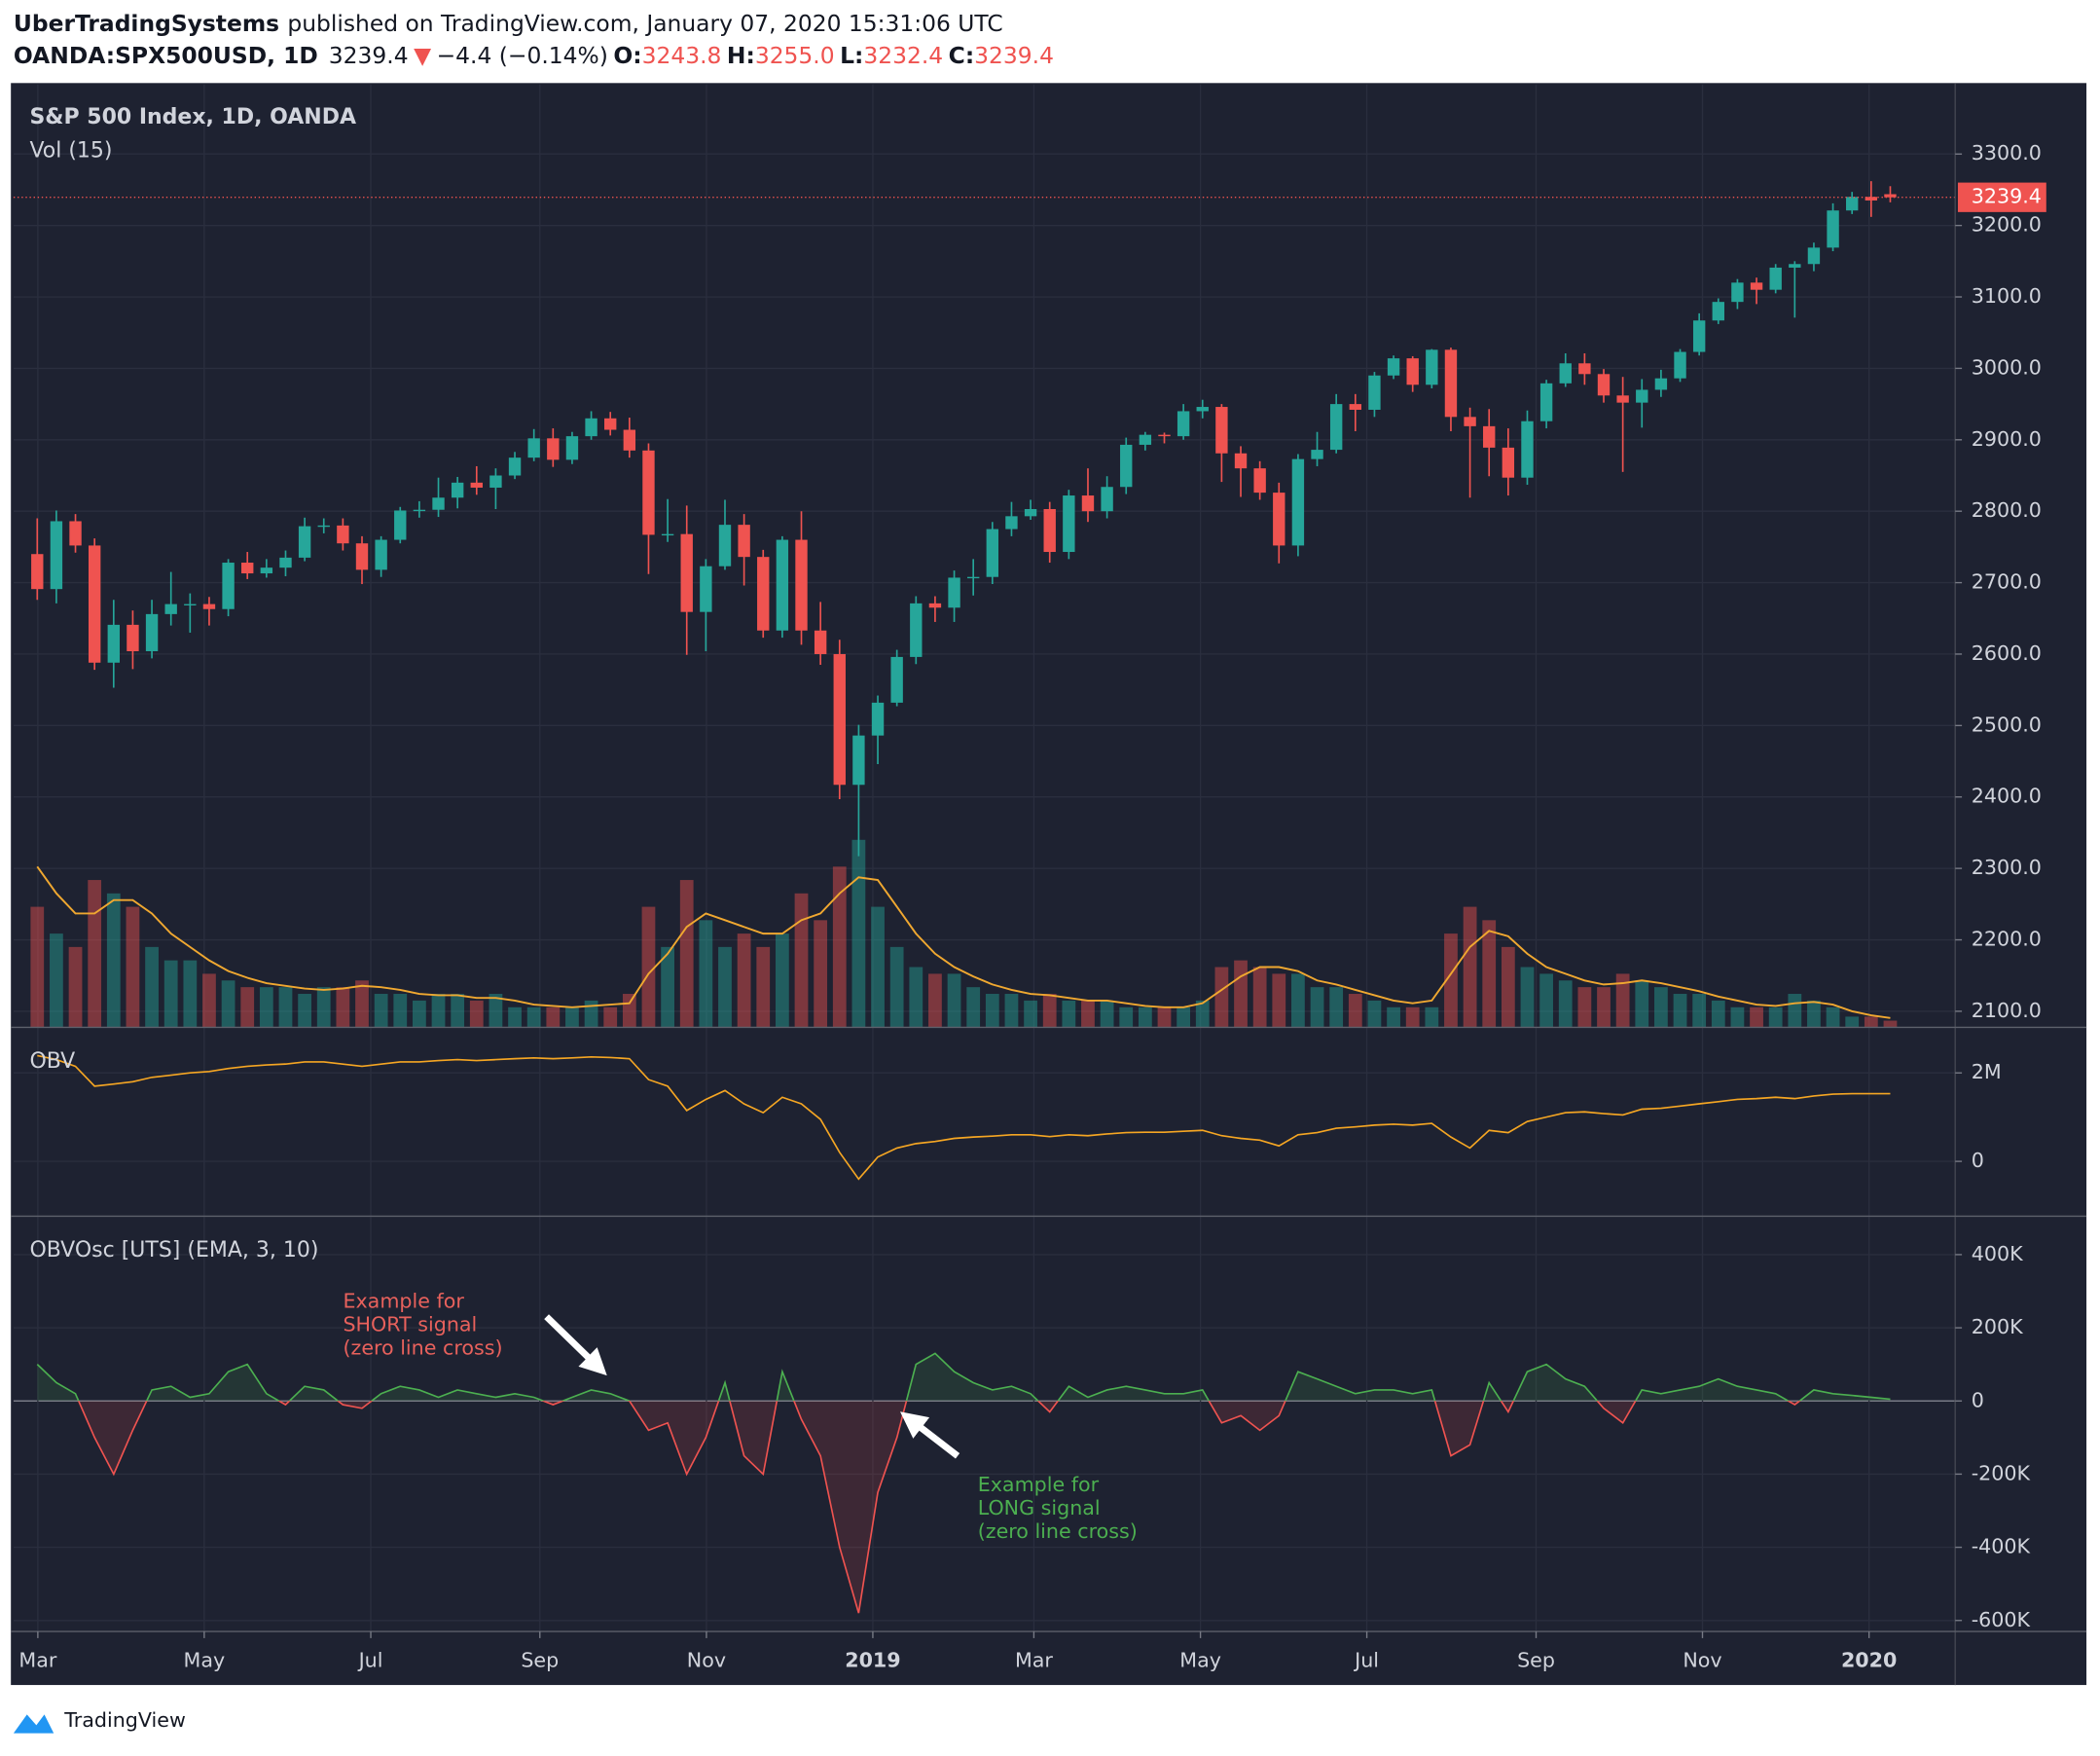 The width and height of the screenshot is (2100, 1756). What do you see at coordinates (2007, 439) in the screenshot?
I see `y-tick-label: 2900.0` at bounding box center [2007, 439].